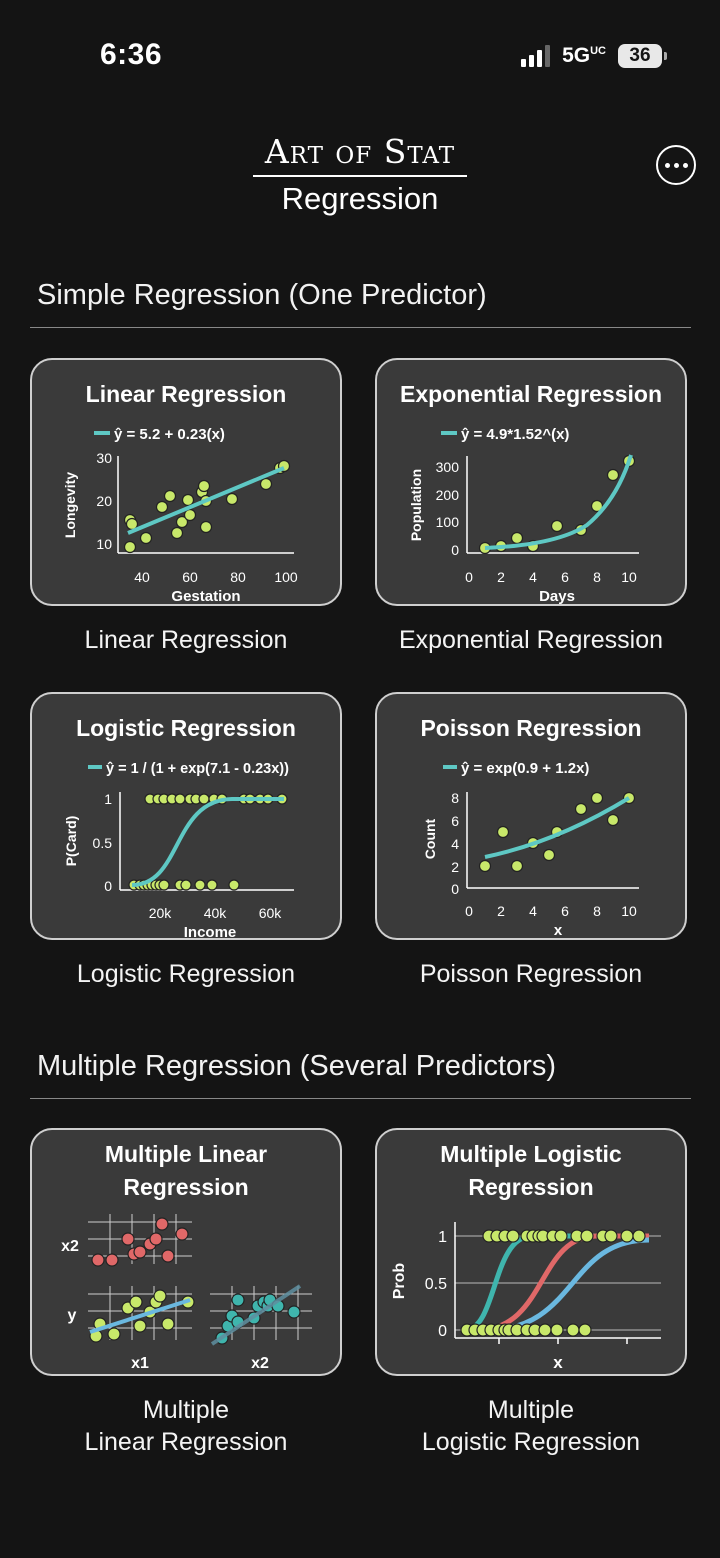 This screenshot has width=720, height=1558. What do you see at coordinates (360, 198) in the screenshot?
I see `app-subtitle: Regression` at bounding box center [360, 198].